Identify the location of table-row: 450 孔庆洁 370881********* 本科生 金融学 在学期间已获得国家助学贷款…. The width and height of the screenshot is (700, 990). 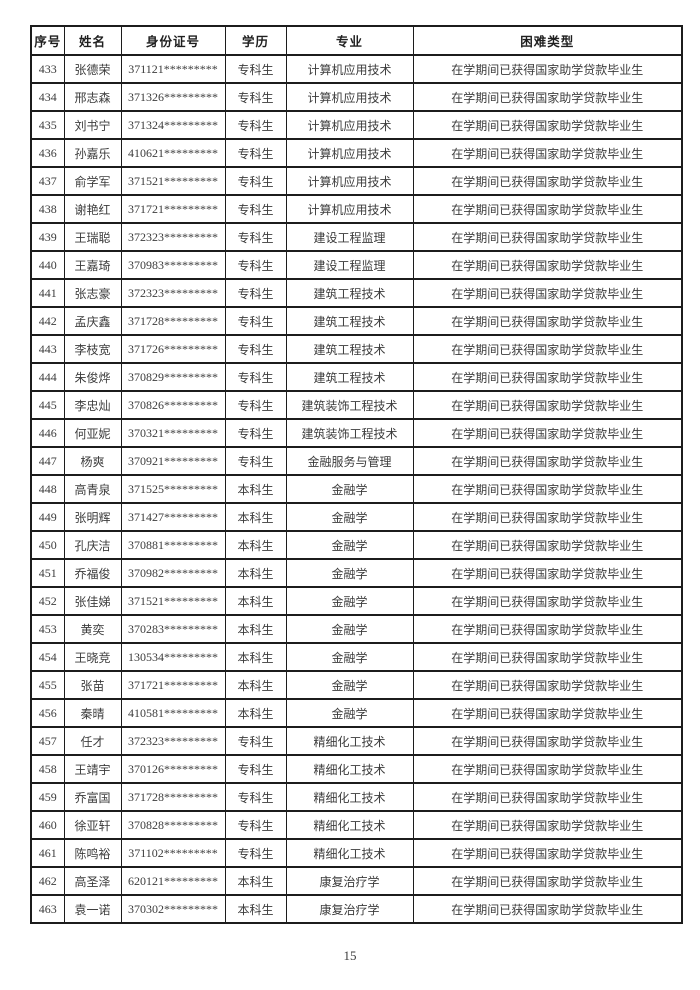
(356, 545).